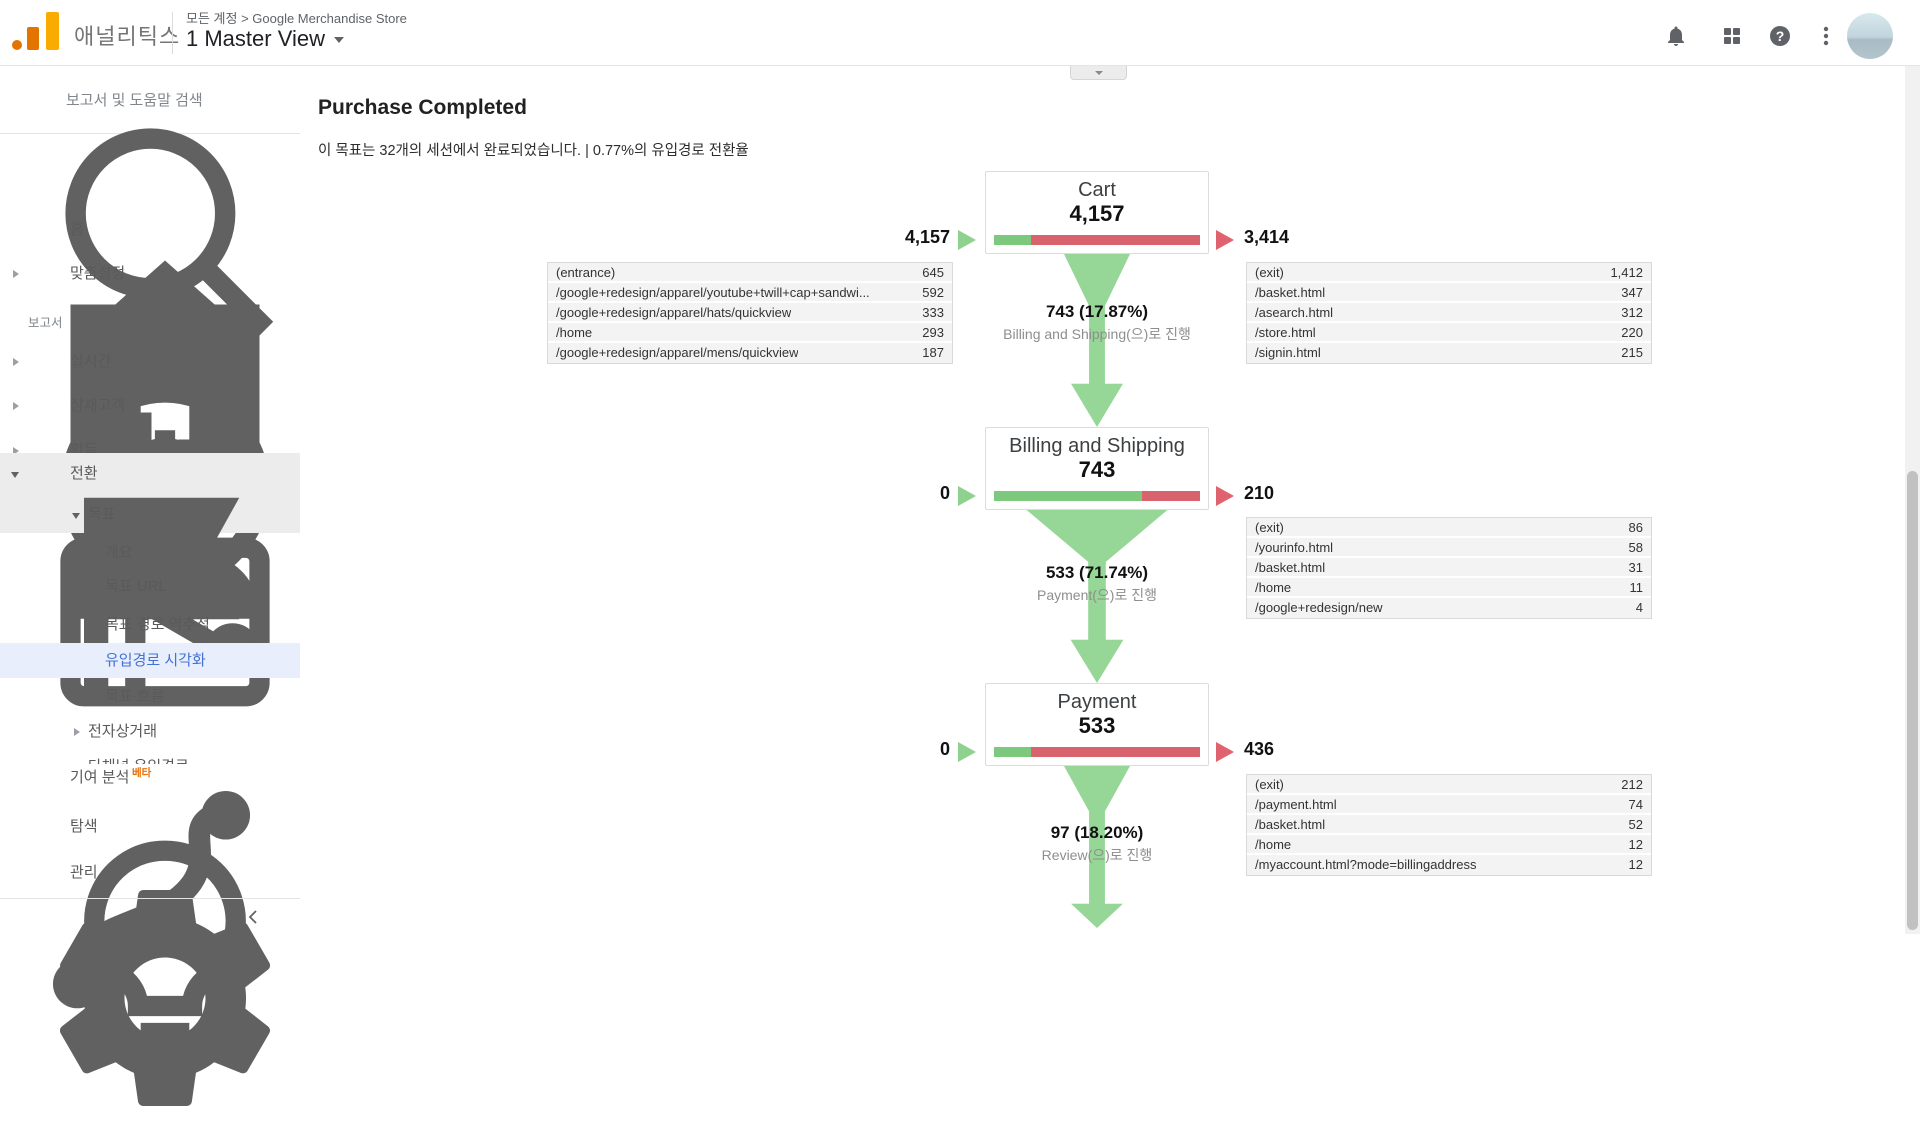 The image size is (1920, 1133). I want to click on help-icon: ?, so click(1780, 36).